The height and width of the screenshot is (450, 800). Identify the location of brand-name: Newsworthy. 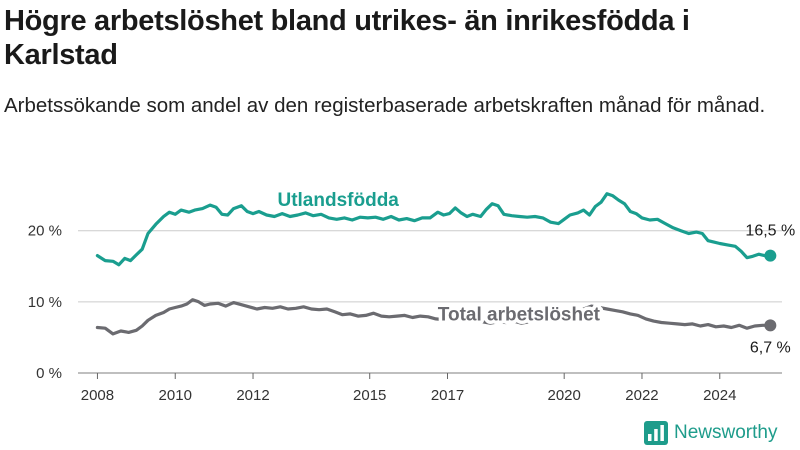
(726, 432).